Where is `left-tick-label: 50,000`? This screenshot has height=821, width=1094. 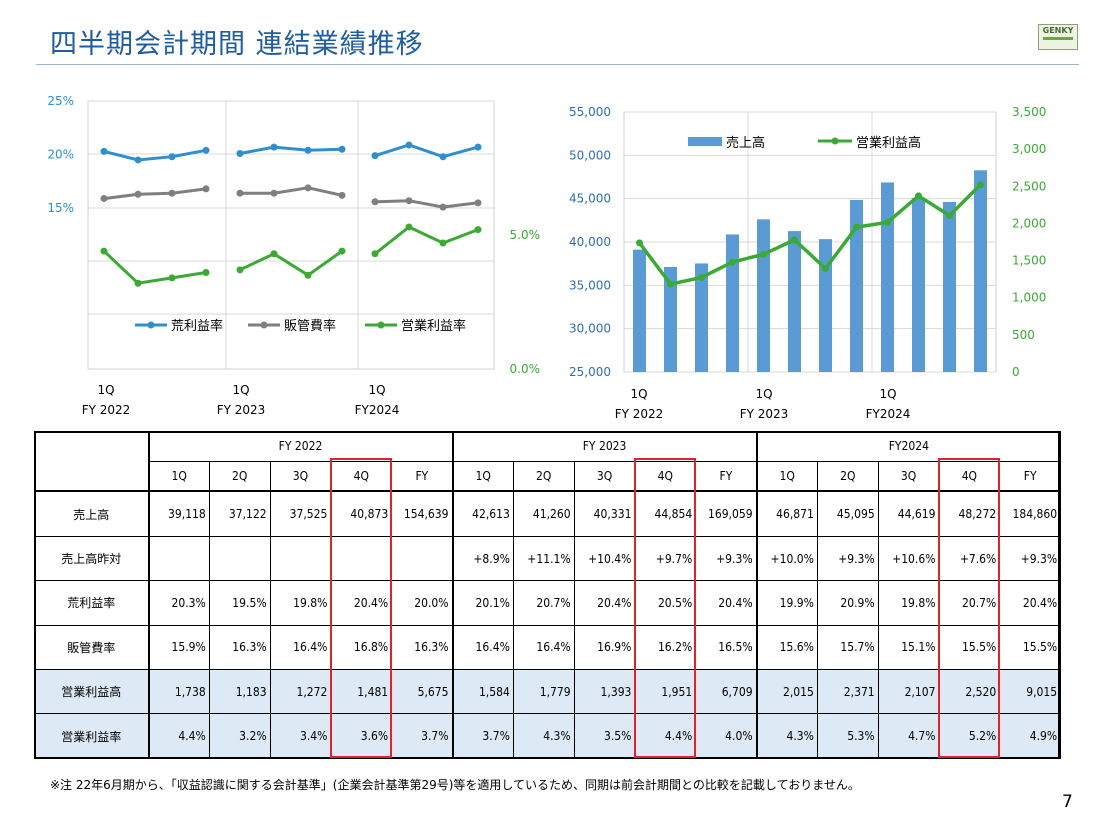 left-tick-label: 50,000 is located at coordinates (590, 155).